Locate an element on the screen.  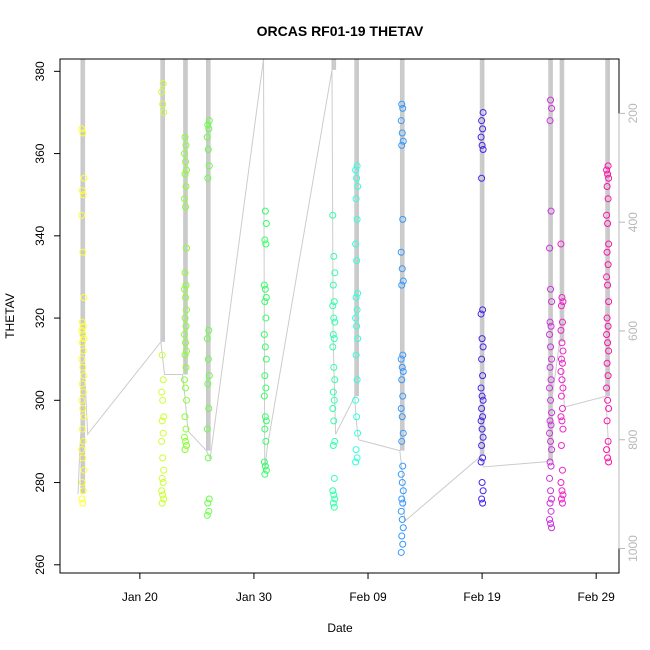
x-tick-label: Jan 30 is located at coordinates (254, 597).